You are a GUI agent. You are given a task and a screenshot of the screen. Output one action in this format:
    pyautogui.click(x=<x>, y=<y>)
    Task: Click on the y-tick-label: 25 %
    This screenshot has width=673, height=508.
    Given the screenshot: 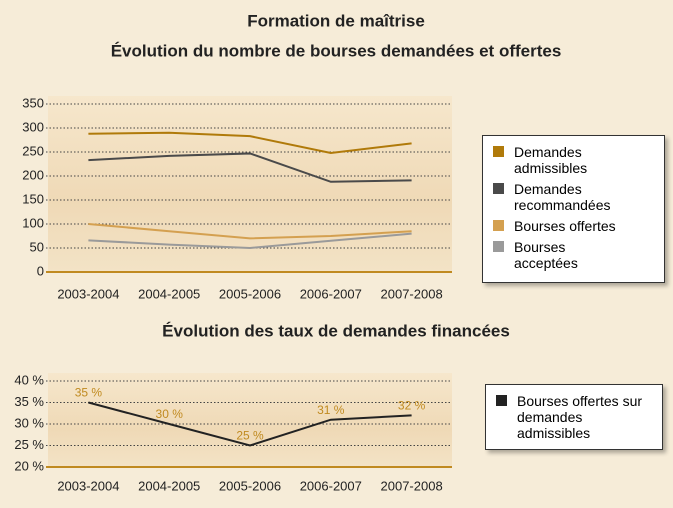 What is the action you would take?
    pyautogui.click(x=29, y=444)
    